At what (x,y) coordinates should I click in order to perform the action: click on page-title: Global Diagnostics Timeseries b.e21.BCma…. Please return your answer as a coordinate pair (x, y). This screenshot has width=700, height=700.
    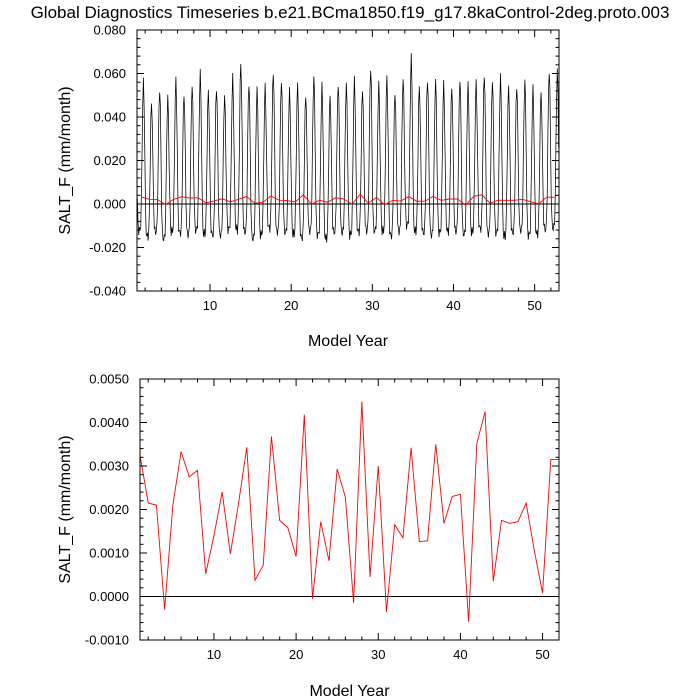
    Looking at the image, I should click on (350, 12).